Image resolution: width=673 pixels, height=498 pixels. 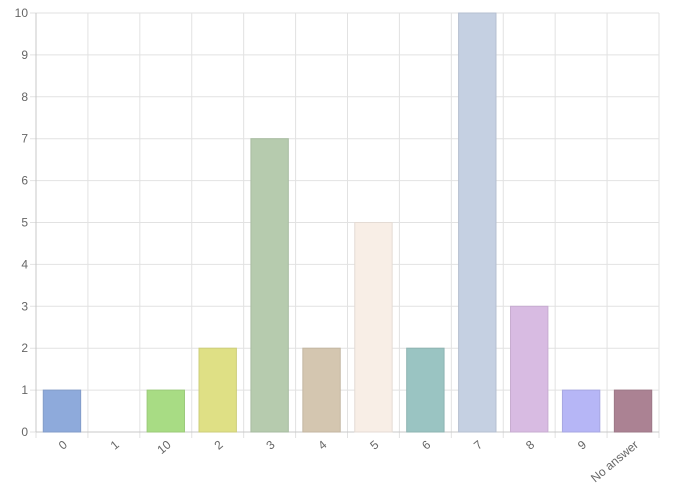 What do you see at coordinates (24, 306) in the screenshot?
I see `y-tick-label: 3` at bounding box center [24, 306].